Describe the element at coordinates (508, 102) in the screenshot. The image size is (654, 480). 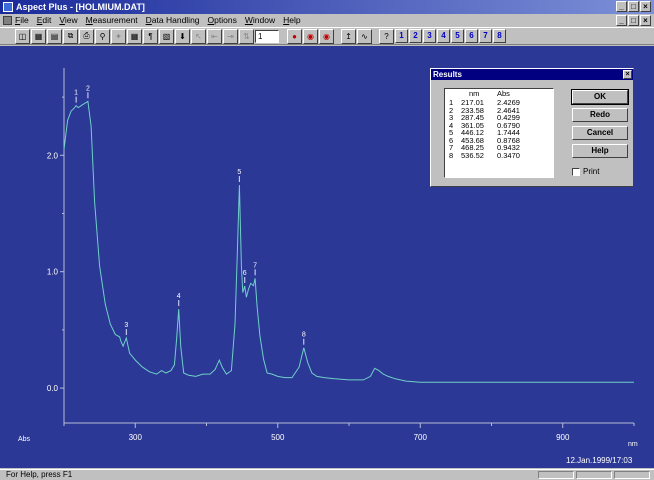
I see `peak-abs: 2.4269` at that location.